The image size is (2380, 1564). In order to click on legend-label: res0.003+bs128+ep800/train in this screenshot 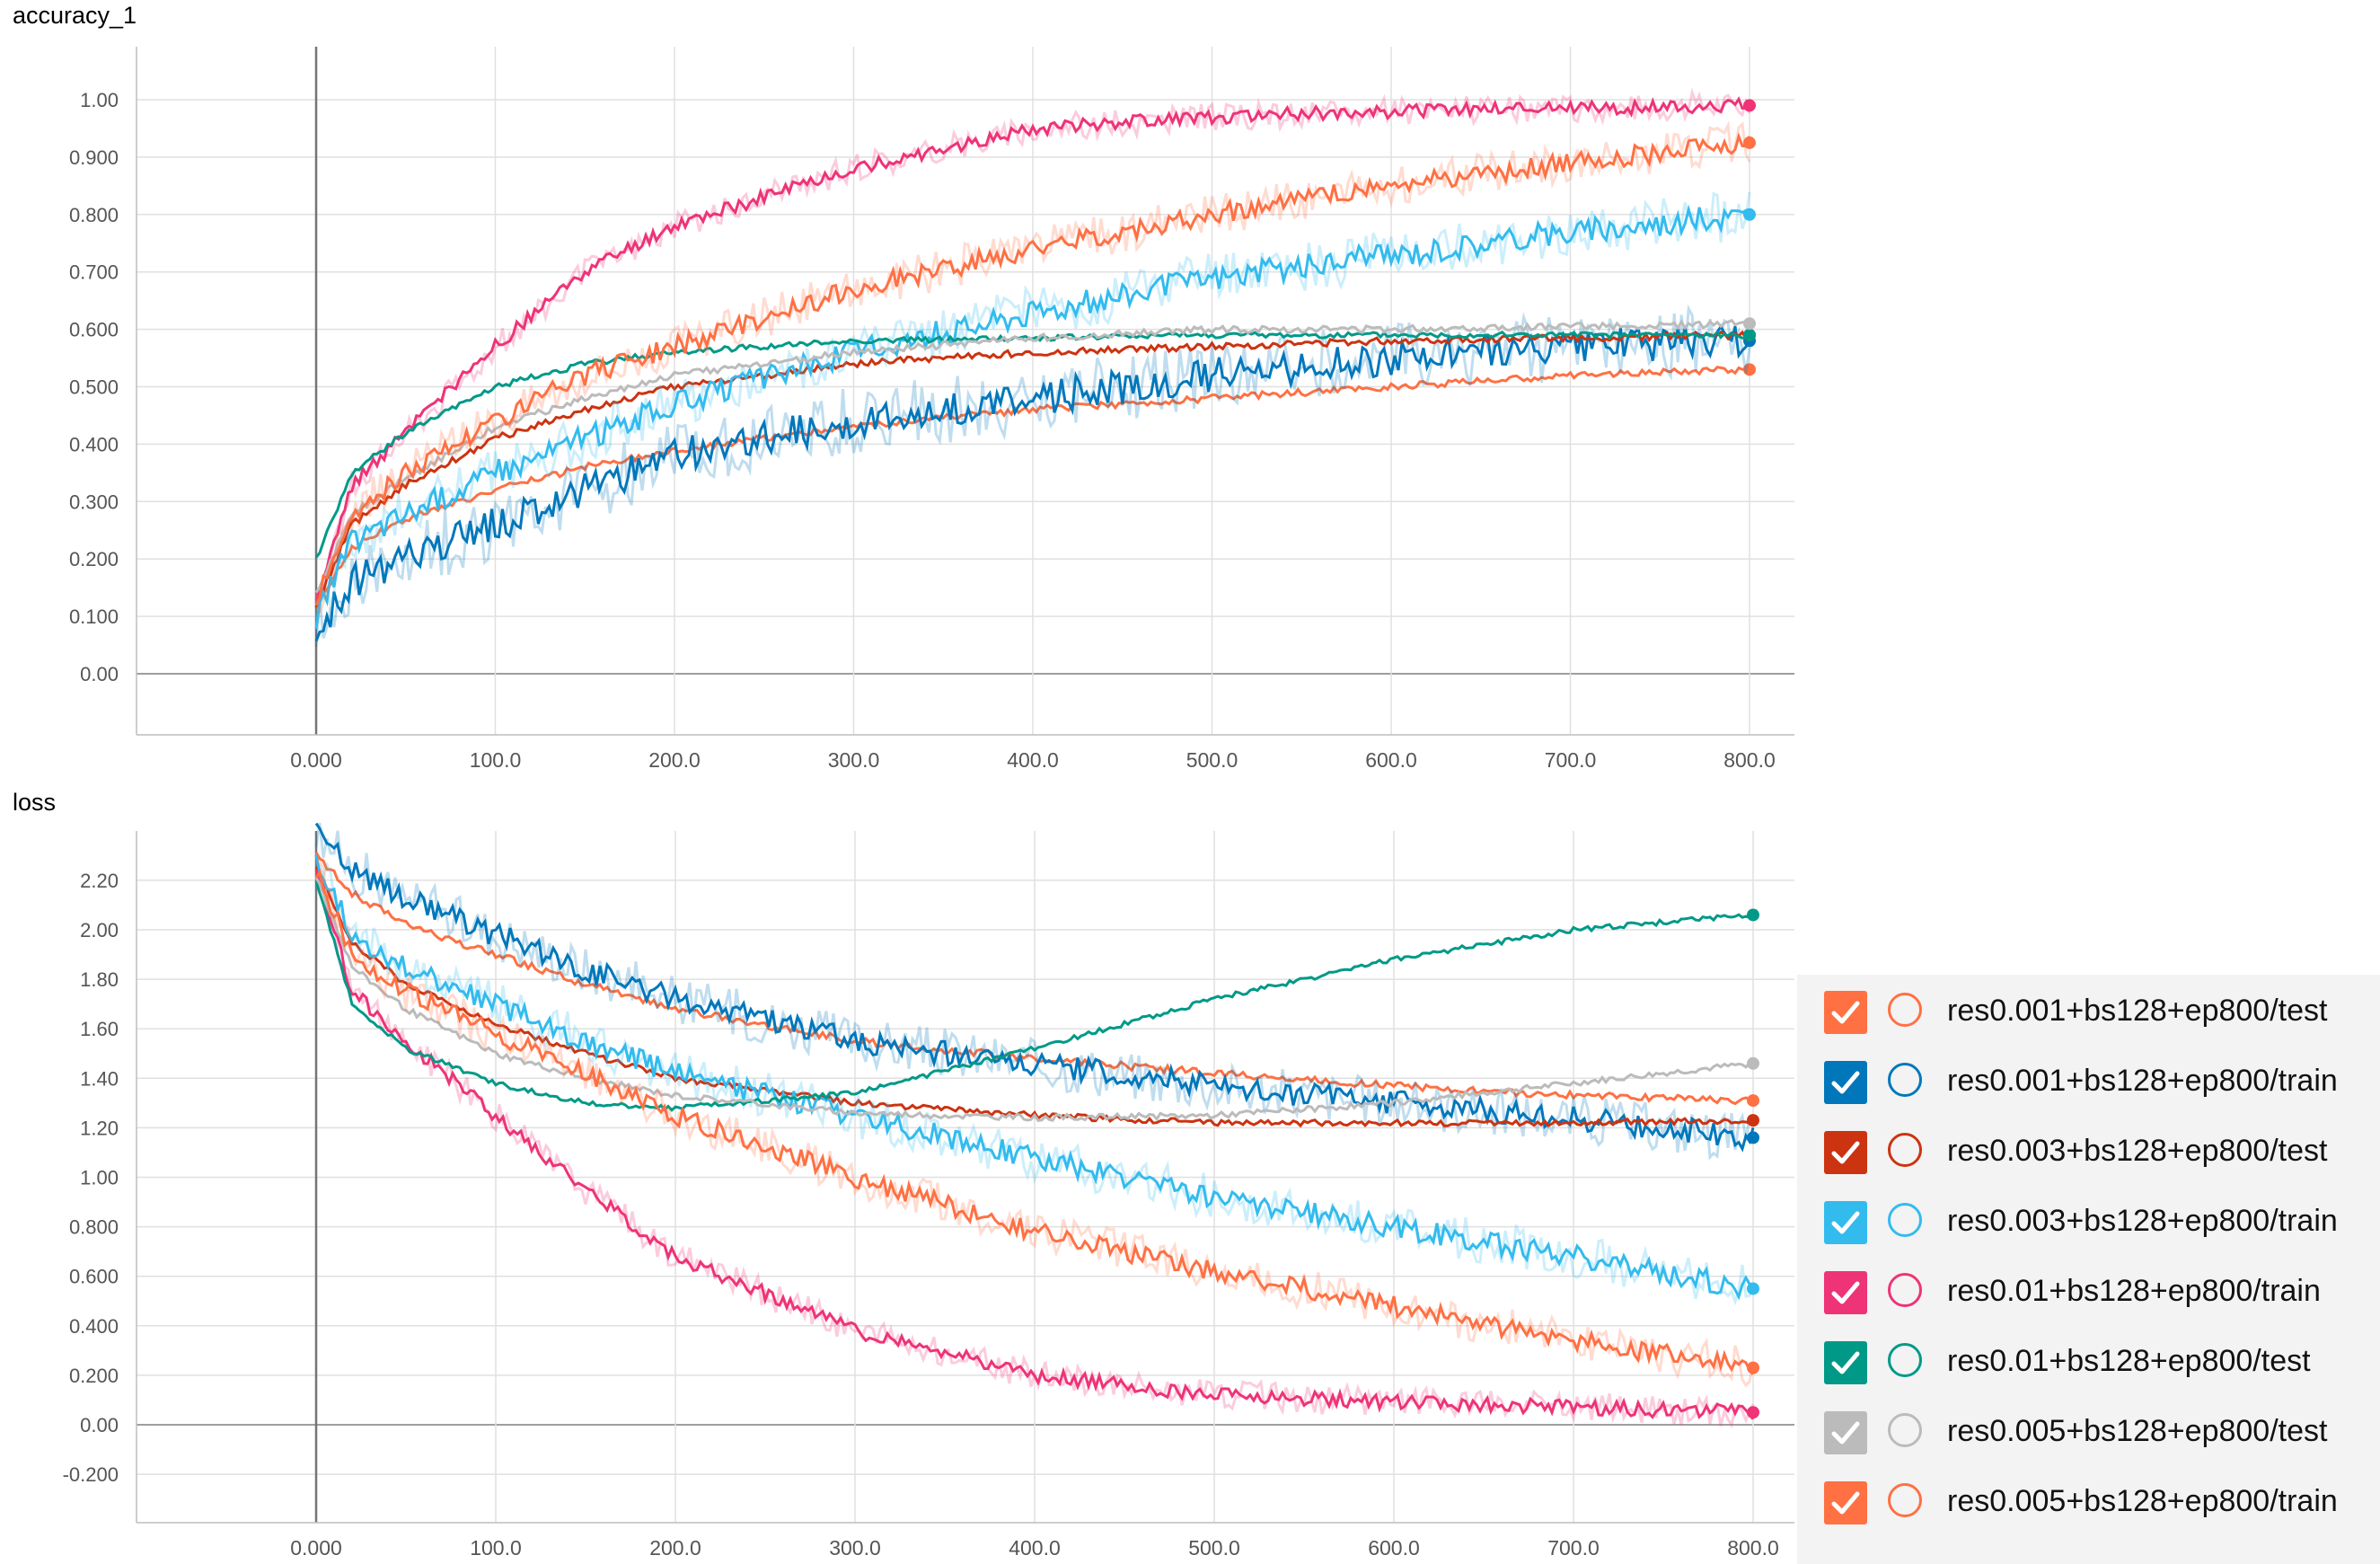, I will do `click(2142, 1221)`.